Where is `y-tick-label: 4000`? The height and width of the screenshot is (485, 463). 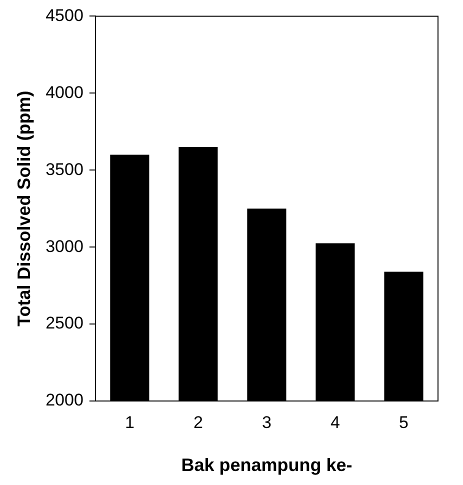
y-tick-label: 4000 is located at coordinates (65, 92).